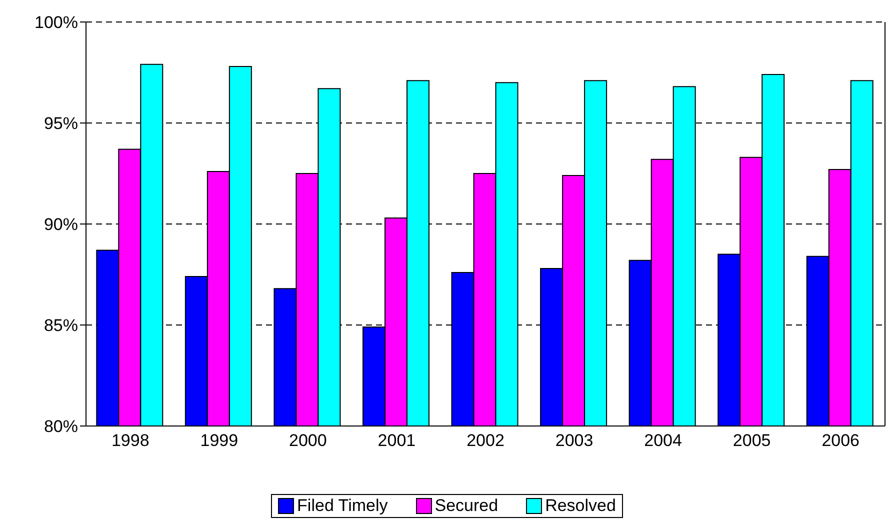 The width and height of the screenshot is (896, 529). What do you see at coordinates (219, 440) in the screenshot?
I see `x-tick-label: 1999` at bounding box center [219, 440].